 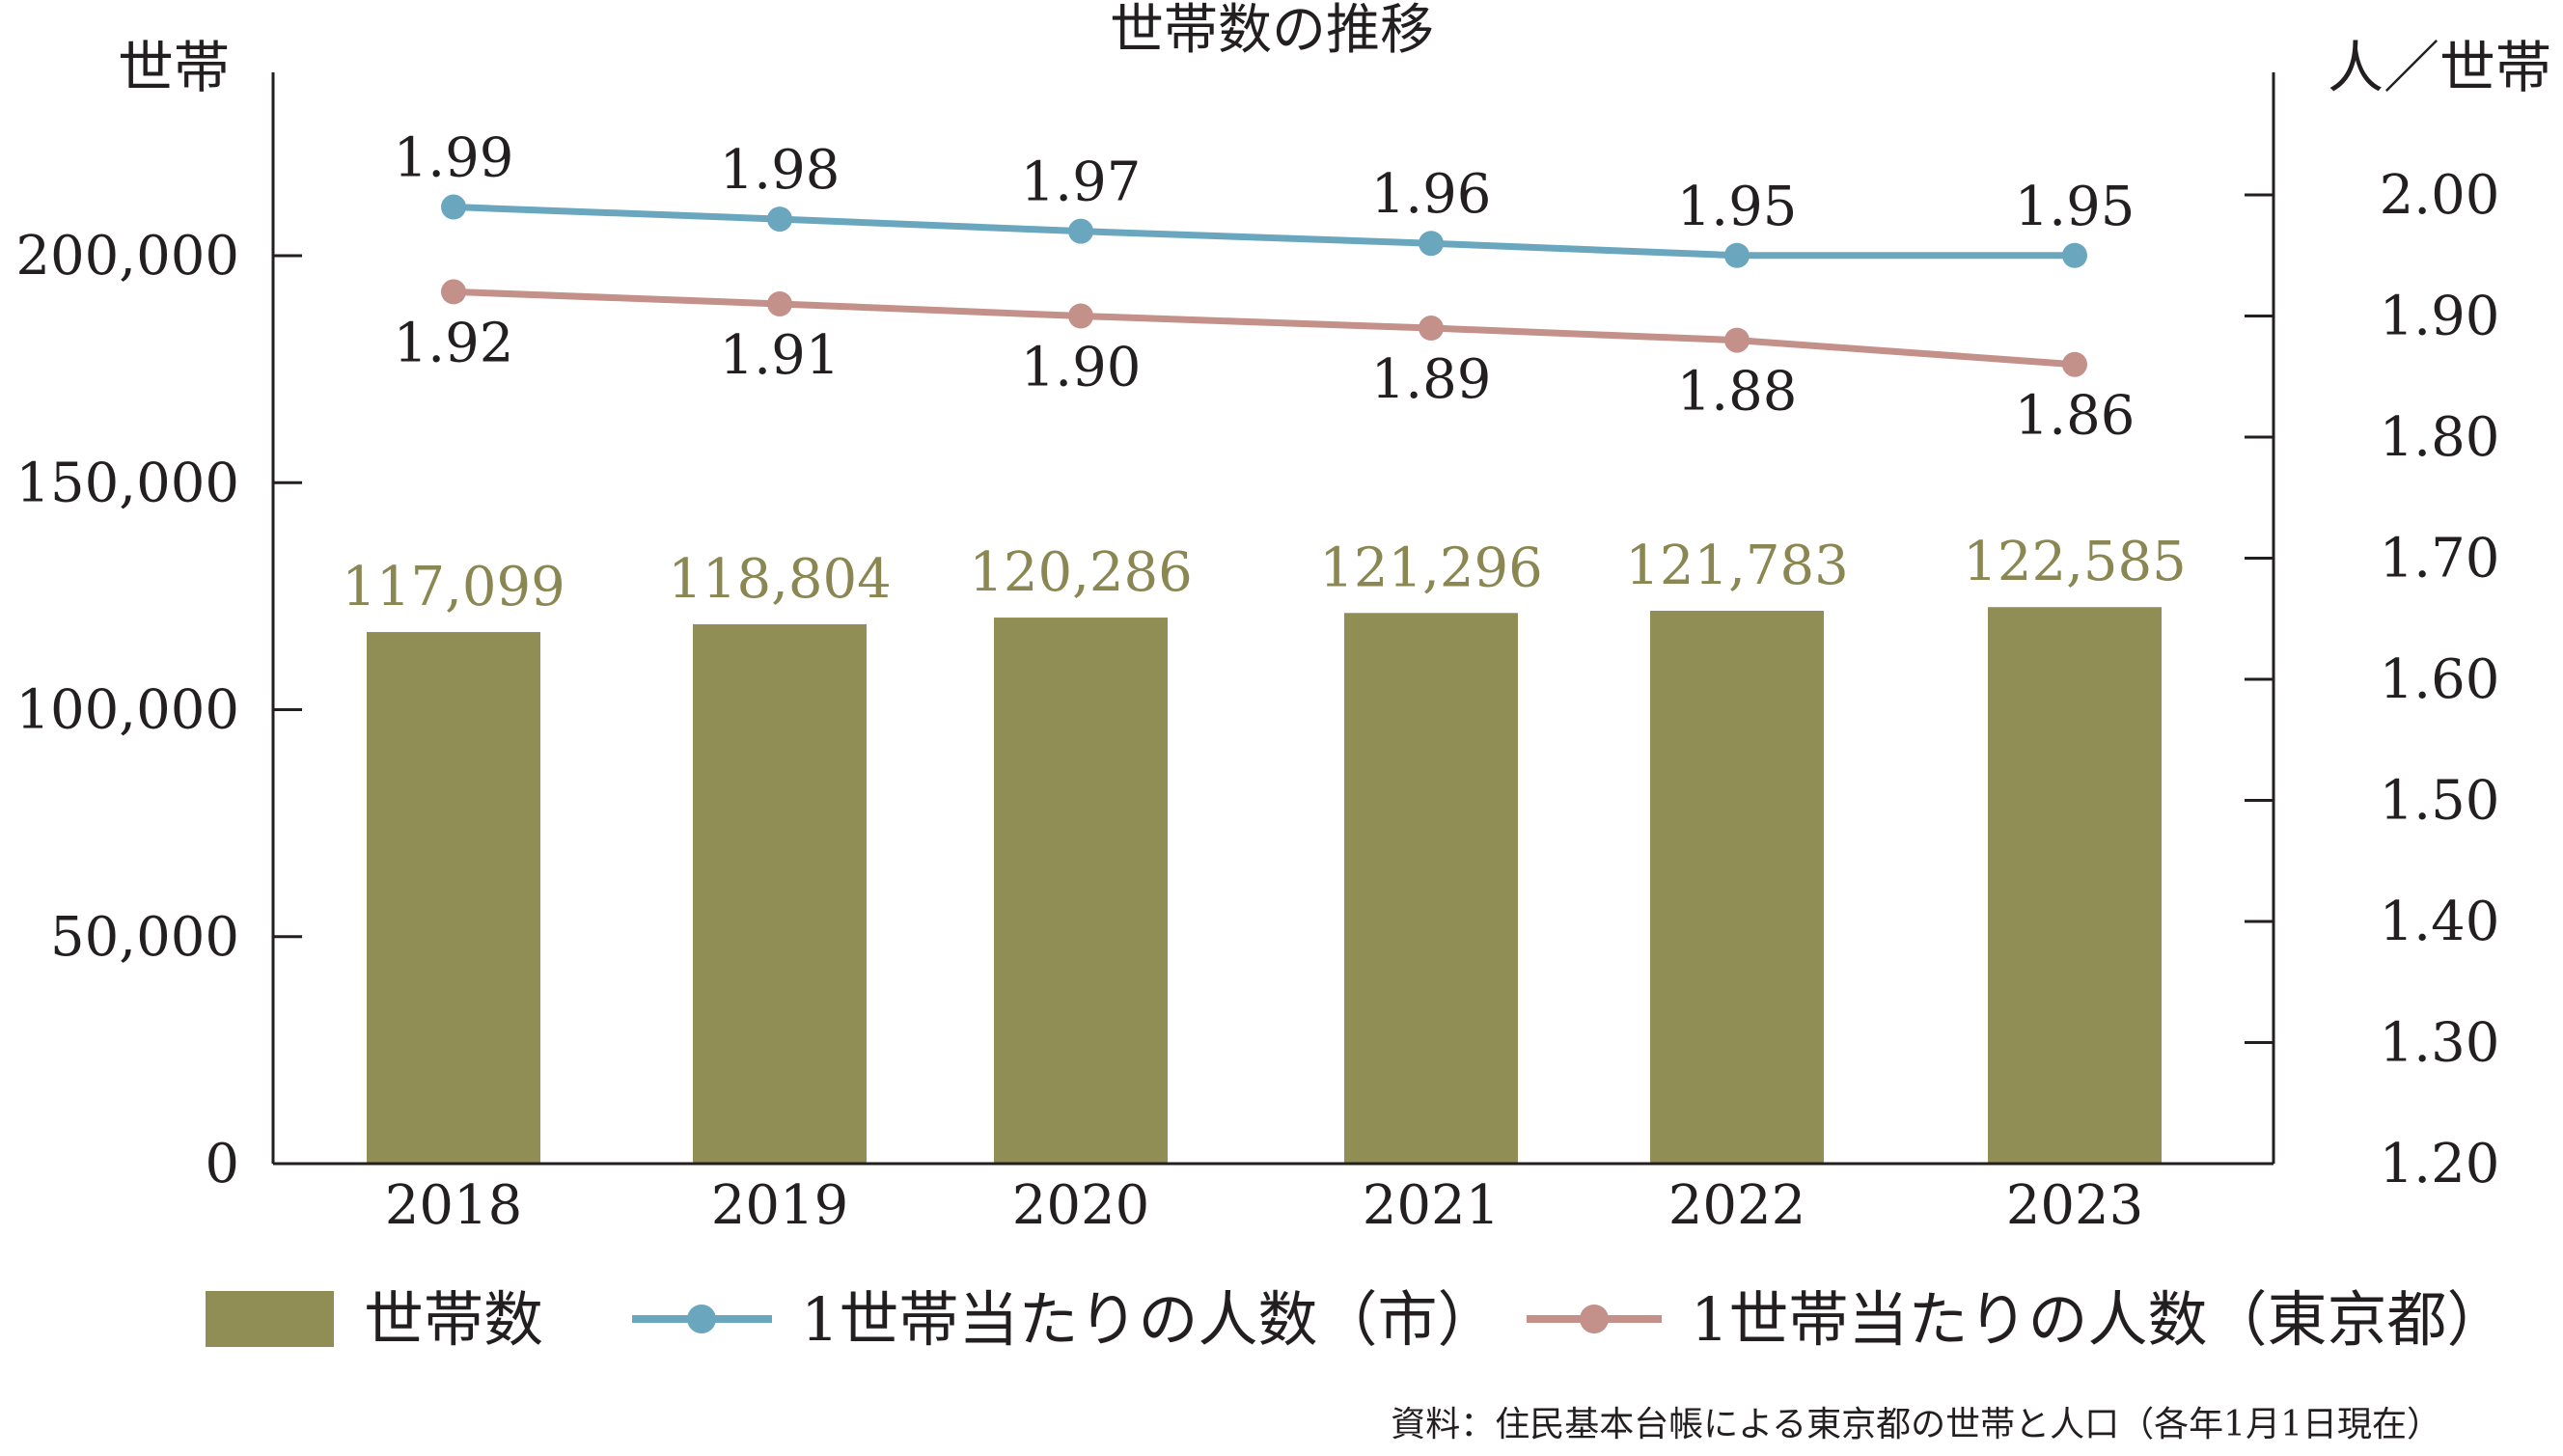 What do you see at coordinates (780, 355) in the screenshot?
I see `label-tokyo-2019: 1.91` at bounding box center [780, 355].